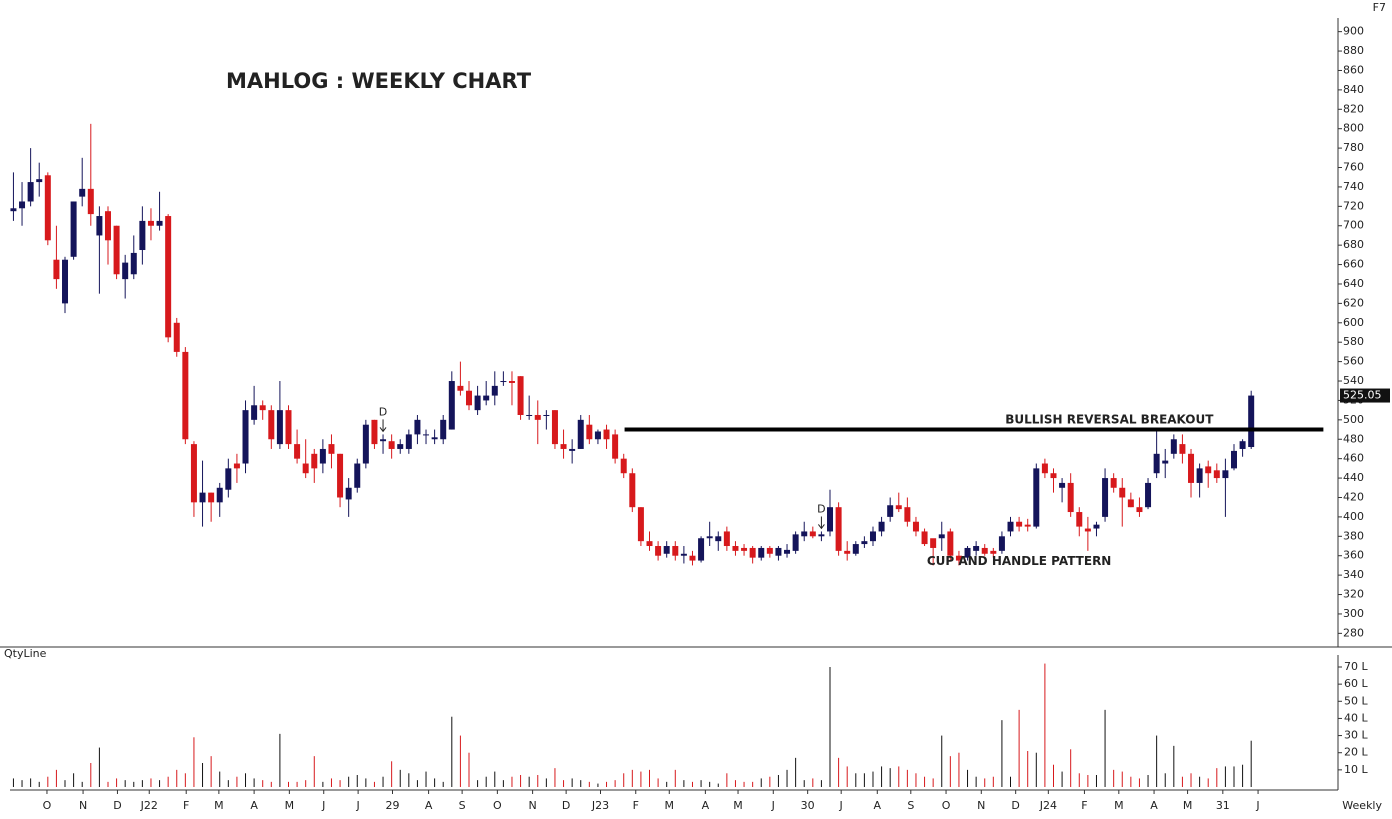 Image resolution: width=1392 pixels, height=819 pixels. What do you see at coordinates (1356, 666) in the screenshot?
I see `volume-tick-label: 70 L` at bounding box center [1356, 666].